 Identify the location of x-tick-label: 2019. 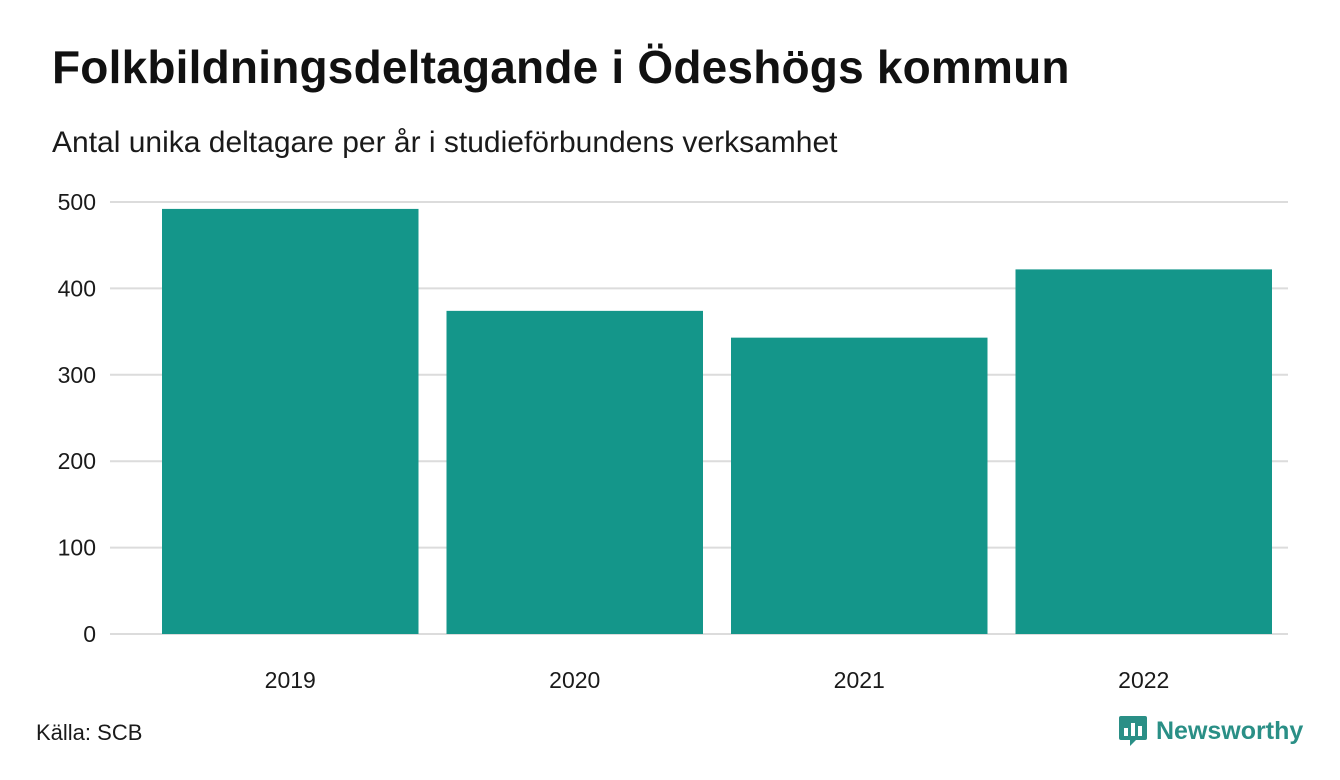
(290, 680).